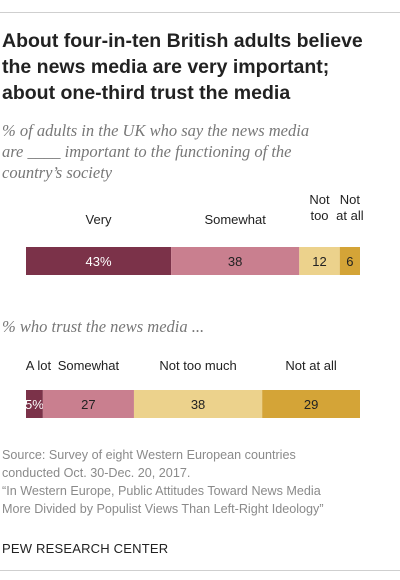  Describe the element at coordinates (39, 365) in the screenshot. I see `legend-label-a-lot: A lot` at that location.